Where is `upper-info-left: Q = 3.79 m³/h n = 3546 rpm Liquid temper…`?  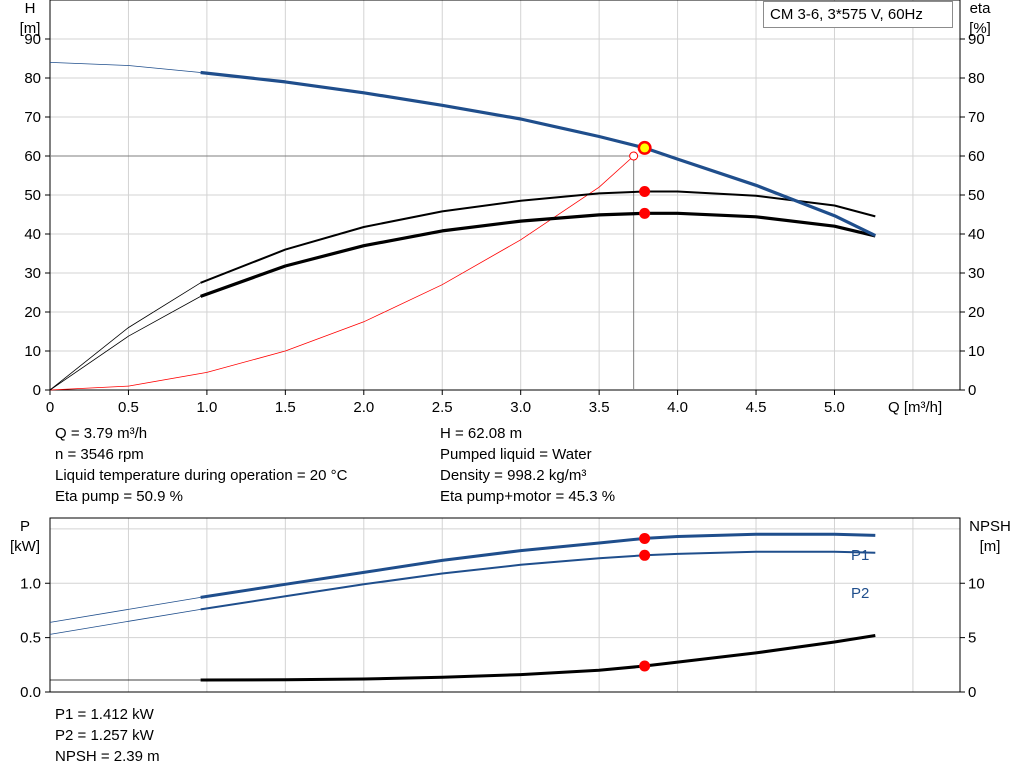
upper-info-left: Q = 3.79 m³/h n = 3546 rpm Liquid temper… is located at coordinates (201, 465).